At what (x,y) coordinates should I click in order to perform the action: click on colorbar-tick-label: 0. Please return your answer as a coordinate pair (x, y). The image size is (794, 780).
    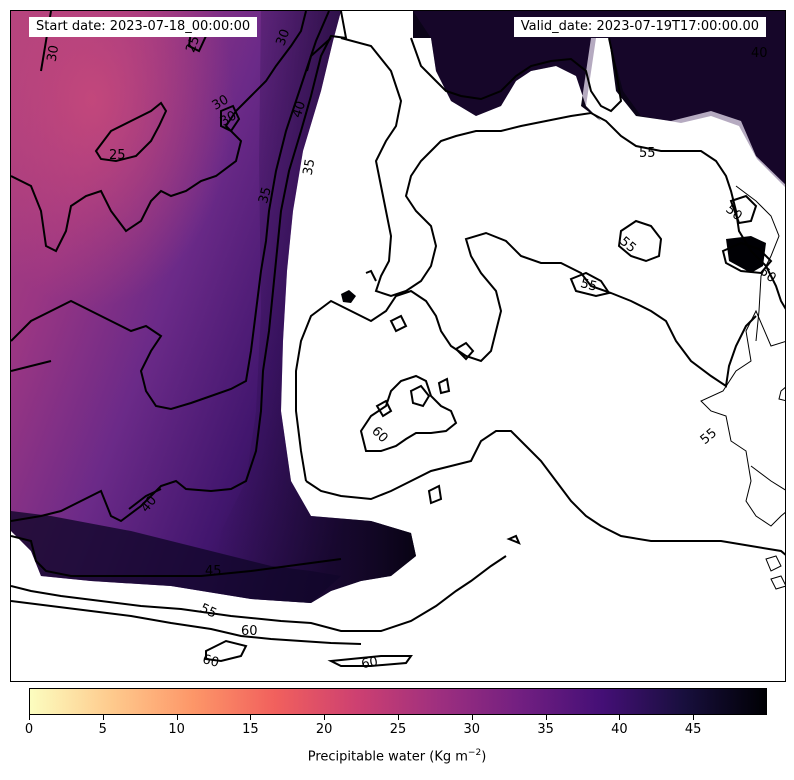
    Looking at the image, I should click on (29, 729).